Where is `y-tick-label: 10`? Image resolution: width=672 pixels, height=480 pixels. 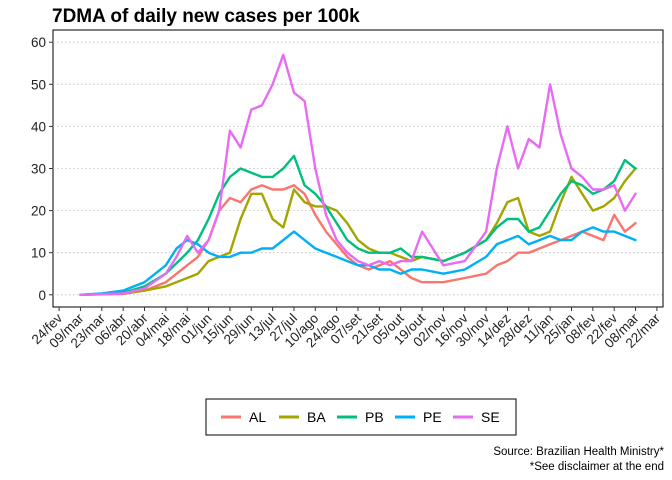 y-tick-label: 10 is located at coordinates (38, 253).